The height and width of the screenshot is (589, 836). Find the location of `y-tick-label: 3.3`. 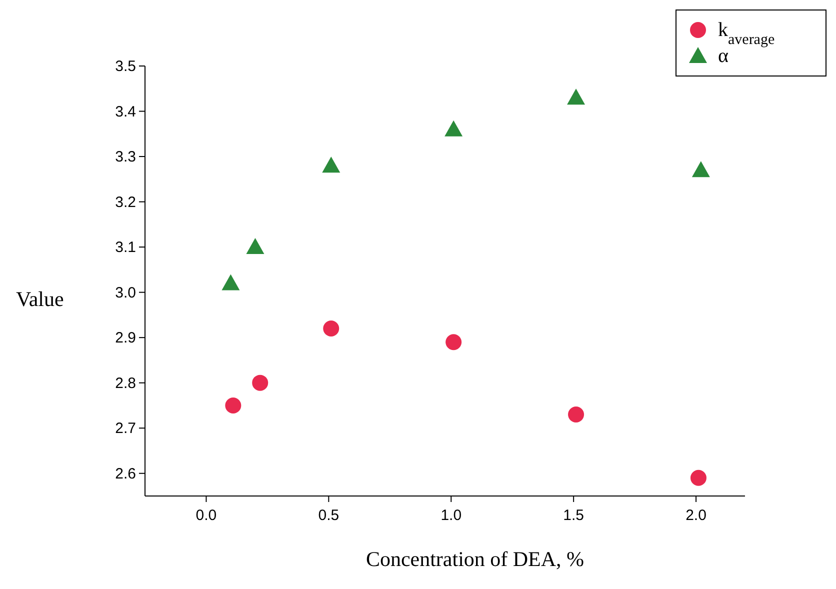

y-tick-label: 3.3 is located at coordinates (125, 157).